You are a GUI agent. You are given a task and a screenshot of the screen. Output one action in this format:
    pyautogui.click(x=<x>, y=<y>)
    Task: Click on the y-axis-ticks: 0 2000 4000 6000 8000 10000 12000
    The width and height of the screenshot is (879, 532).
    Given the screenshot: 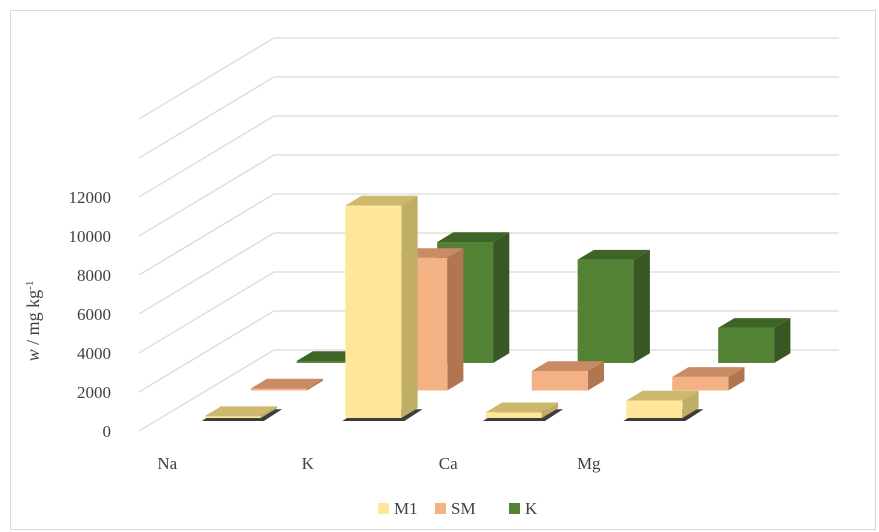 What is the action you would take?
    pyautogui.click(x=90, y=314)
    